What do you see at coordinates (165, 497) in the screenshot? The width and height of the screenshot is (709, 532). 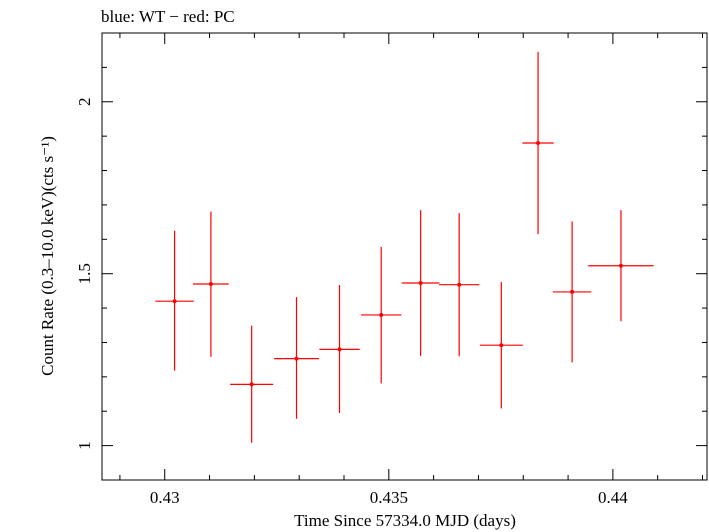 I see `x-tick-label: 0.43` at bounding box center [165, 497].